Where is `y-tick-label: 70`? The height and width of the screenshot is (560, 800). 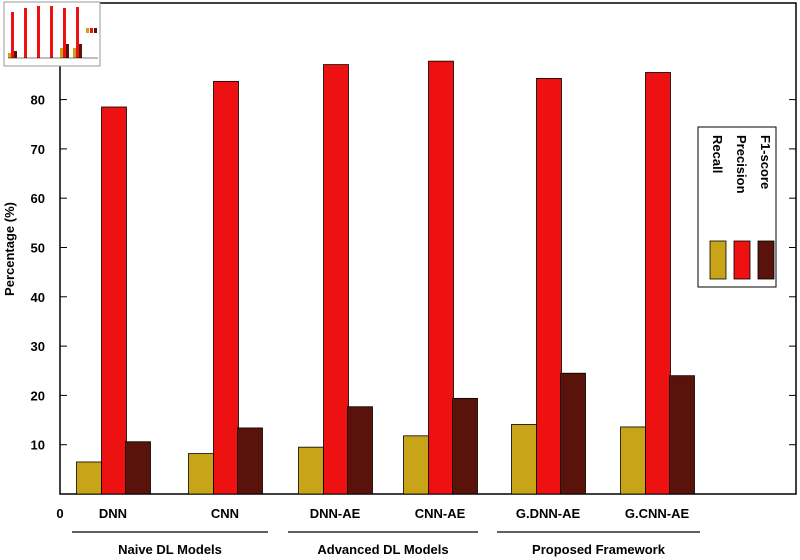
y-tick-label: 70 is located at coordinates (38, 149).